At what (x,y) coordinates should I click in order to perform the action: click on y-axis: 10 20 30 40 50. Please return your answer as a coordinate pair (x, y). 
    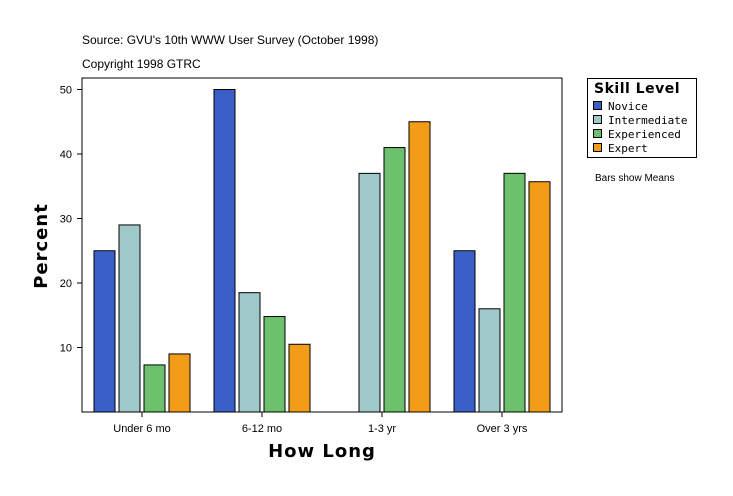
    Looking at the image, I should click on (71, 220).